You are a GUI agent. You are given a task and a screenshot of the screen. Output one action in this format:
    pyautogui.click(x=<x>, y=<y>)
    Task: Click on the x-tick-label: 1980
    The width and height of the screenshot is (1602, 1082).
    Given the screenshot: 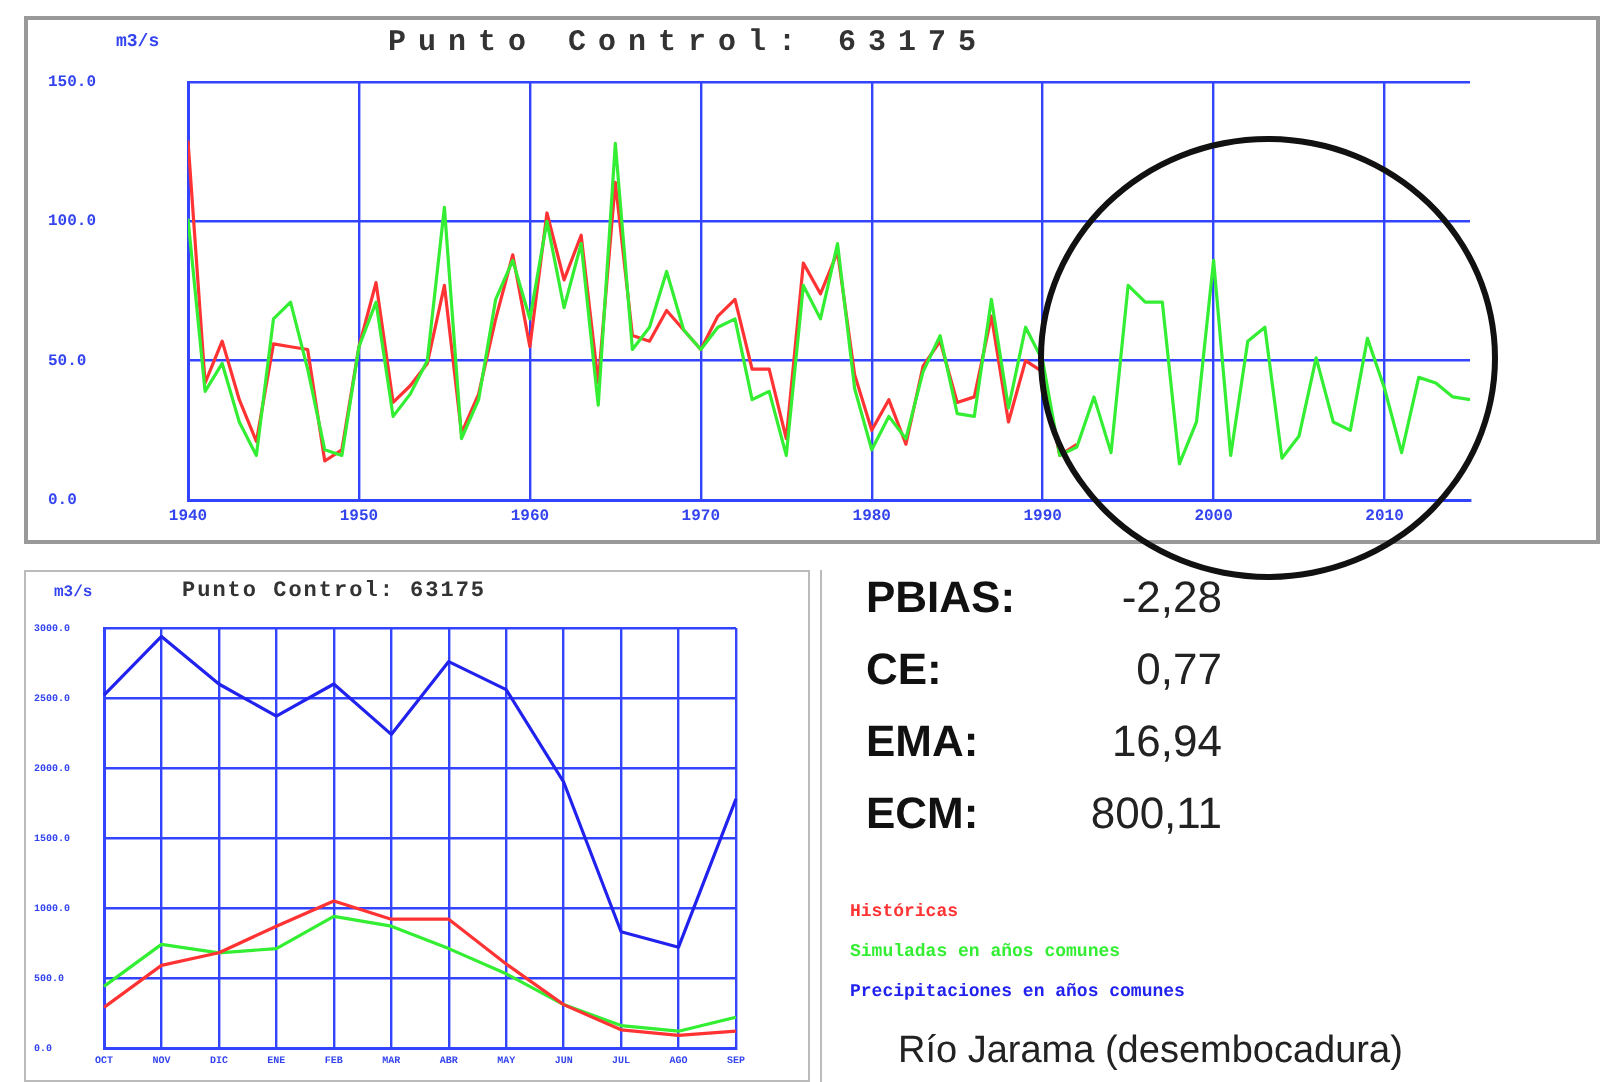 What is the action you would take?
    pyautogui.click(x=872, y=516)
    